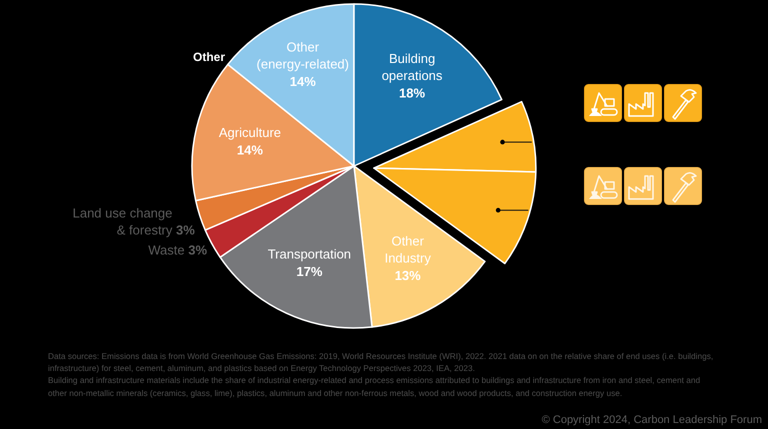 The height and width of the screenshot is (429, 768). What do you see at coordinates (381, 362) in the screenshot?
I see `text: Data sources: Emissions data is from World Greenhouse Gas Emissions: 2019, World Resources Institute (WRI), 2022. 2021 data on on the relative share of end uses (i.e. buildings, infrastructure) for steel, cement, aluminum, and plastics based on Energy Technology Perspectives 2023, IEA, 2023.` at bounding box center [381, 362].